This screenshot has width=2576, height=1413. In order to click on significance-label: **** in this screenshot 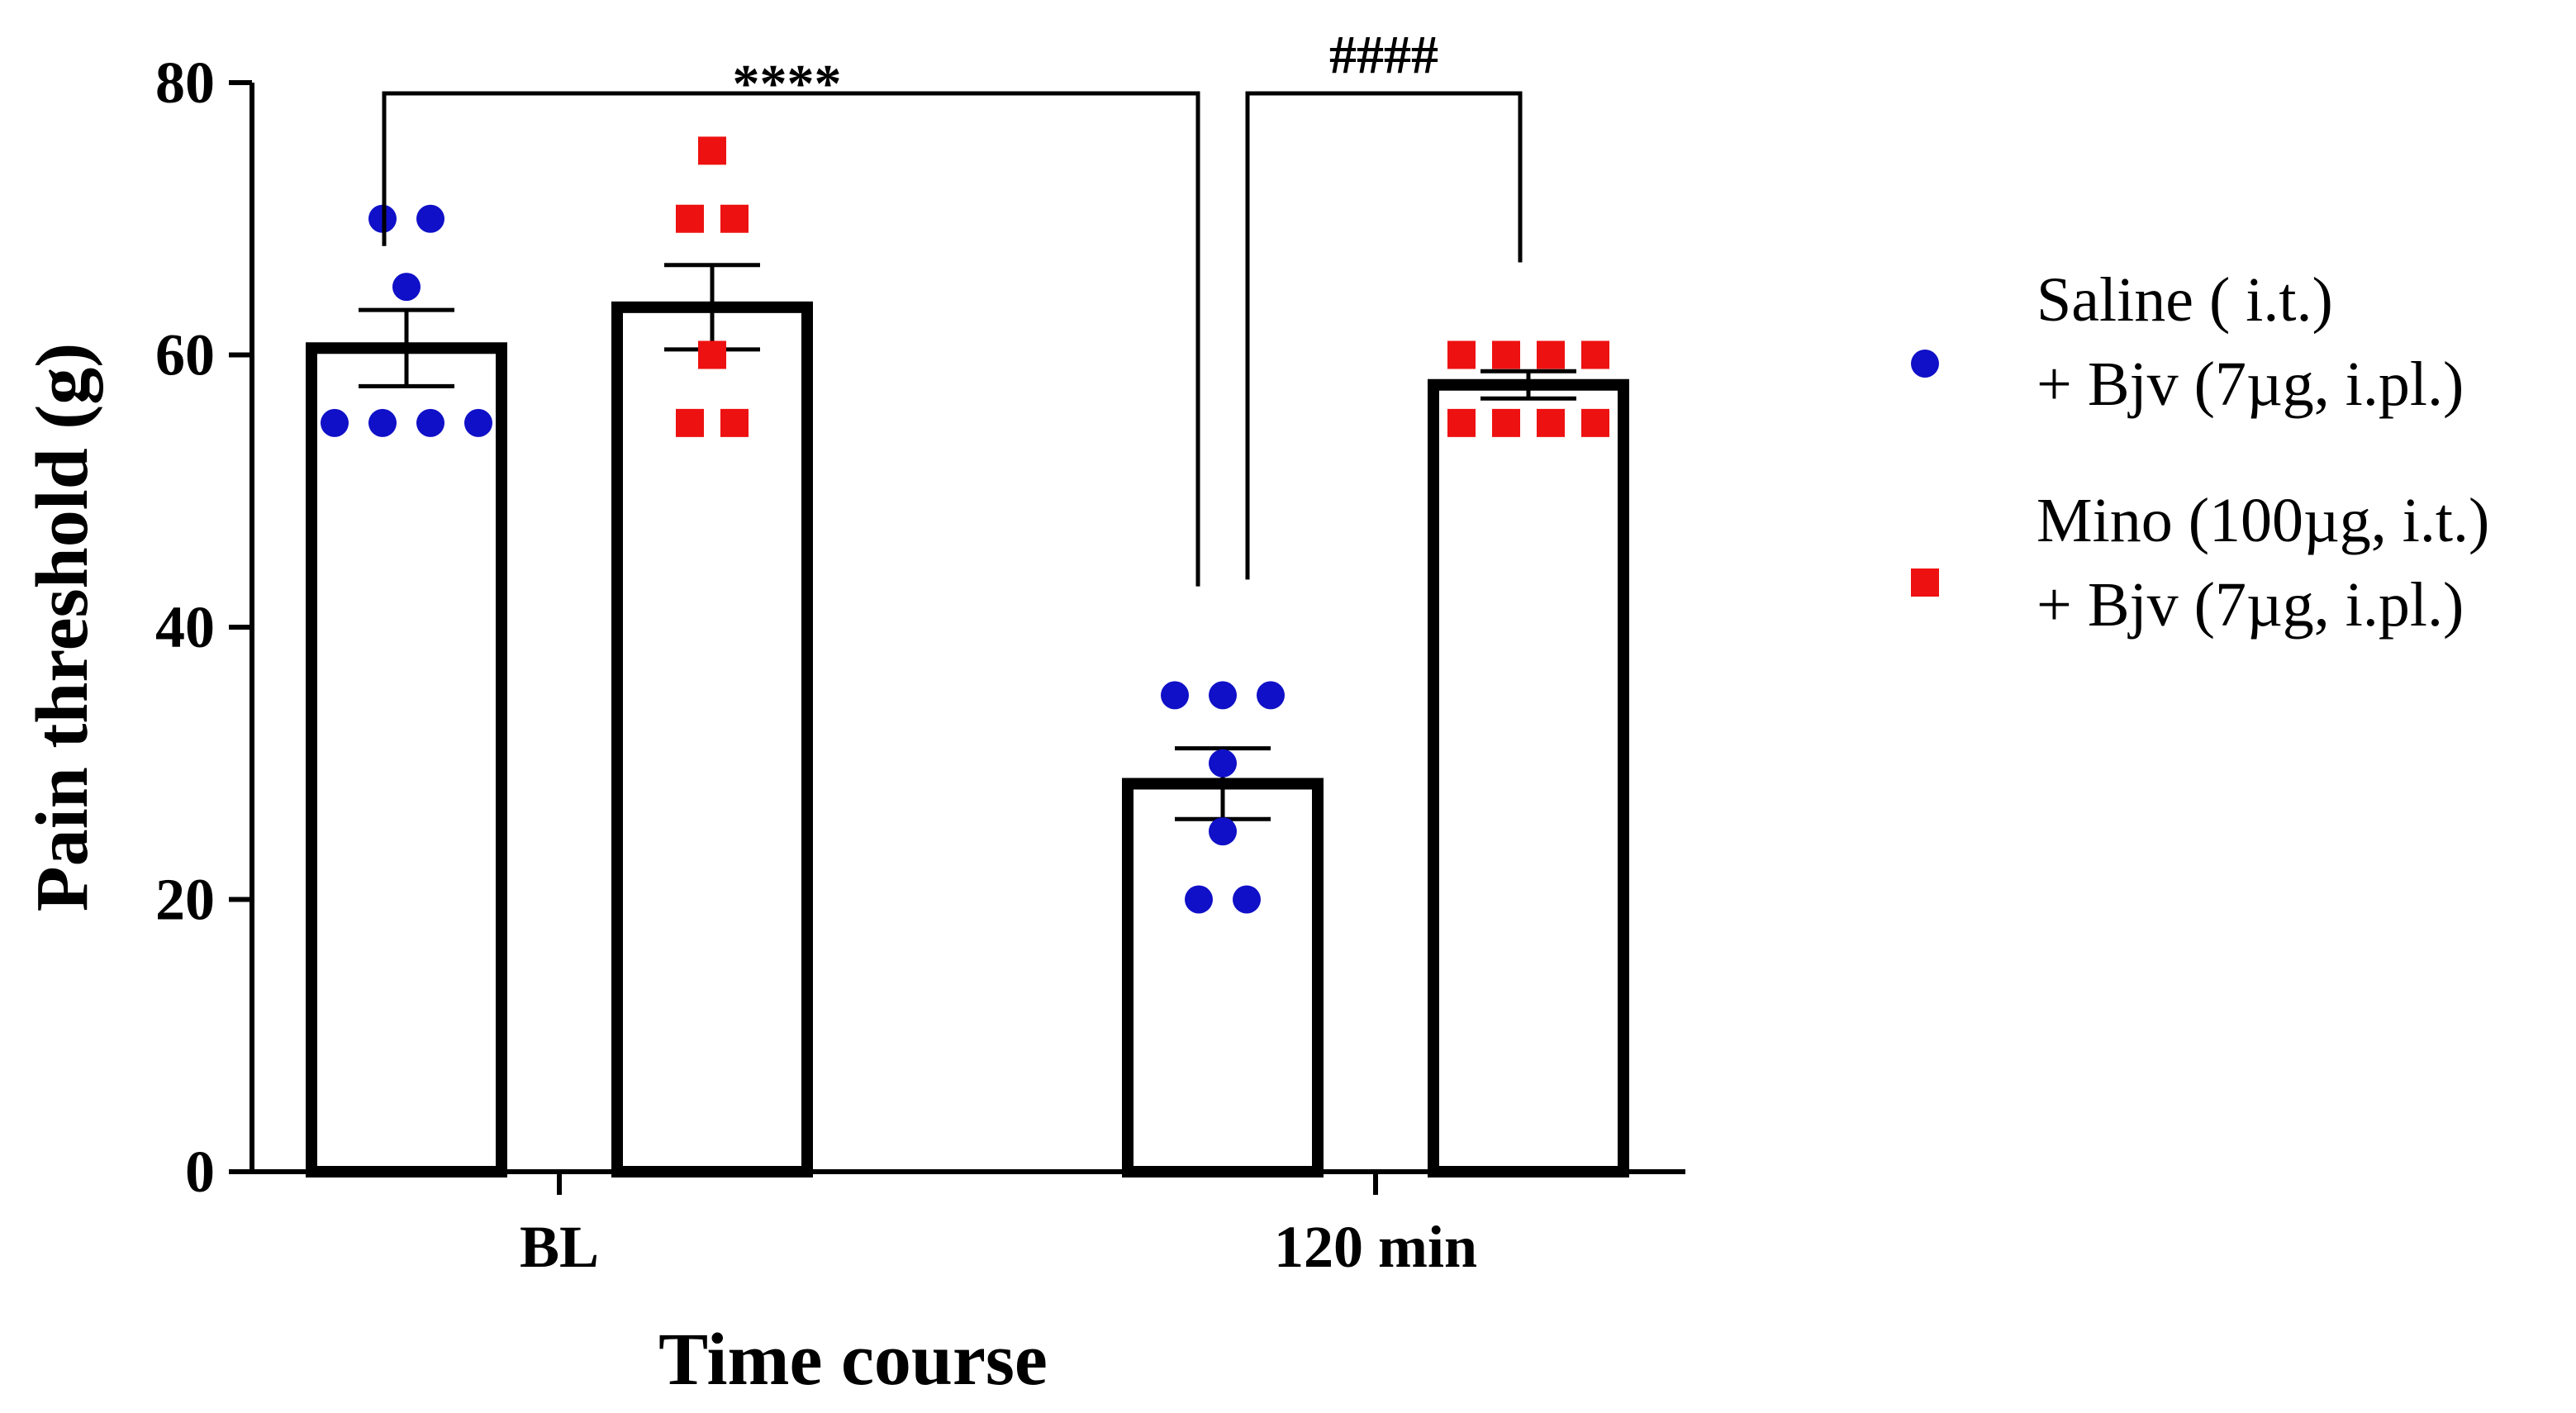, I will do `click(787, 84)`.